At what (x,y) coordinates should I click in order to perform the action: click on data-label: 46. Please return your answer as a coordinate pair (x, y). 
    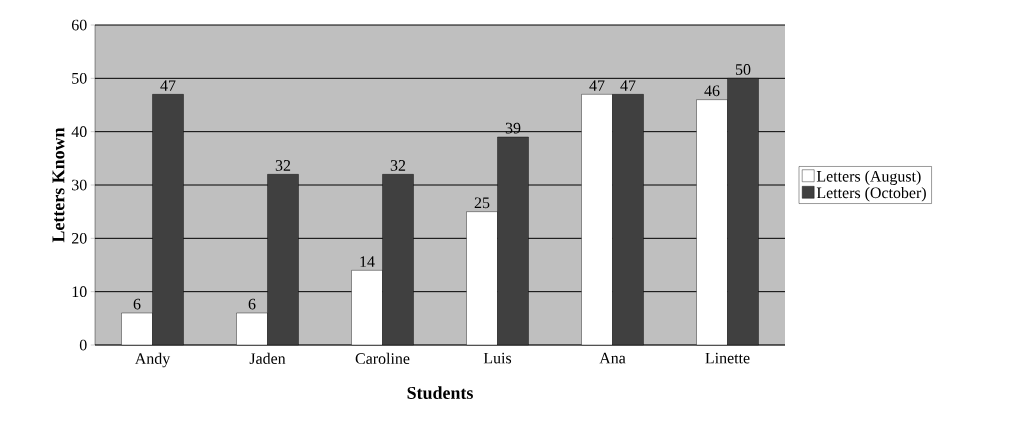
    Looking at the image, I should click on (712, 91).